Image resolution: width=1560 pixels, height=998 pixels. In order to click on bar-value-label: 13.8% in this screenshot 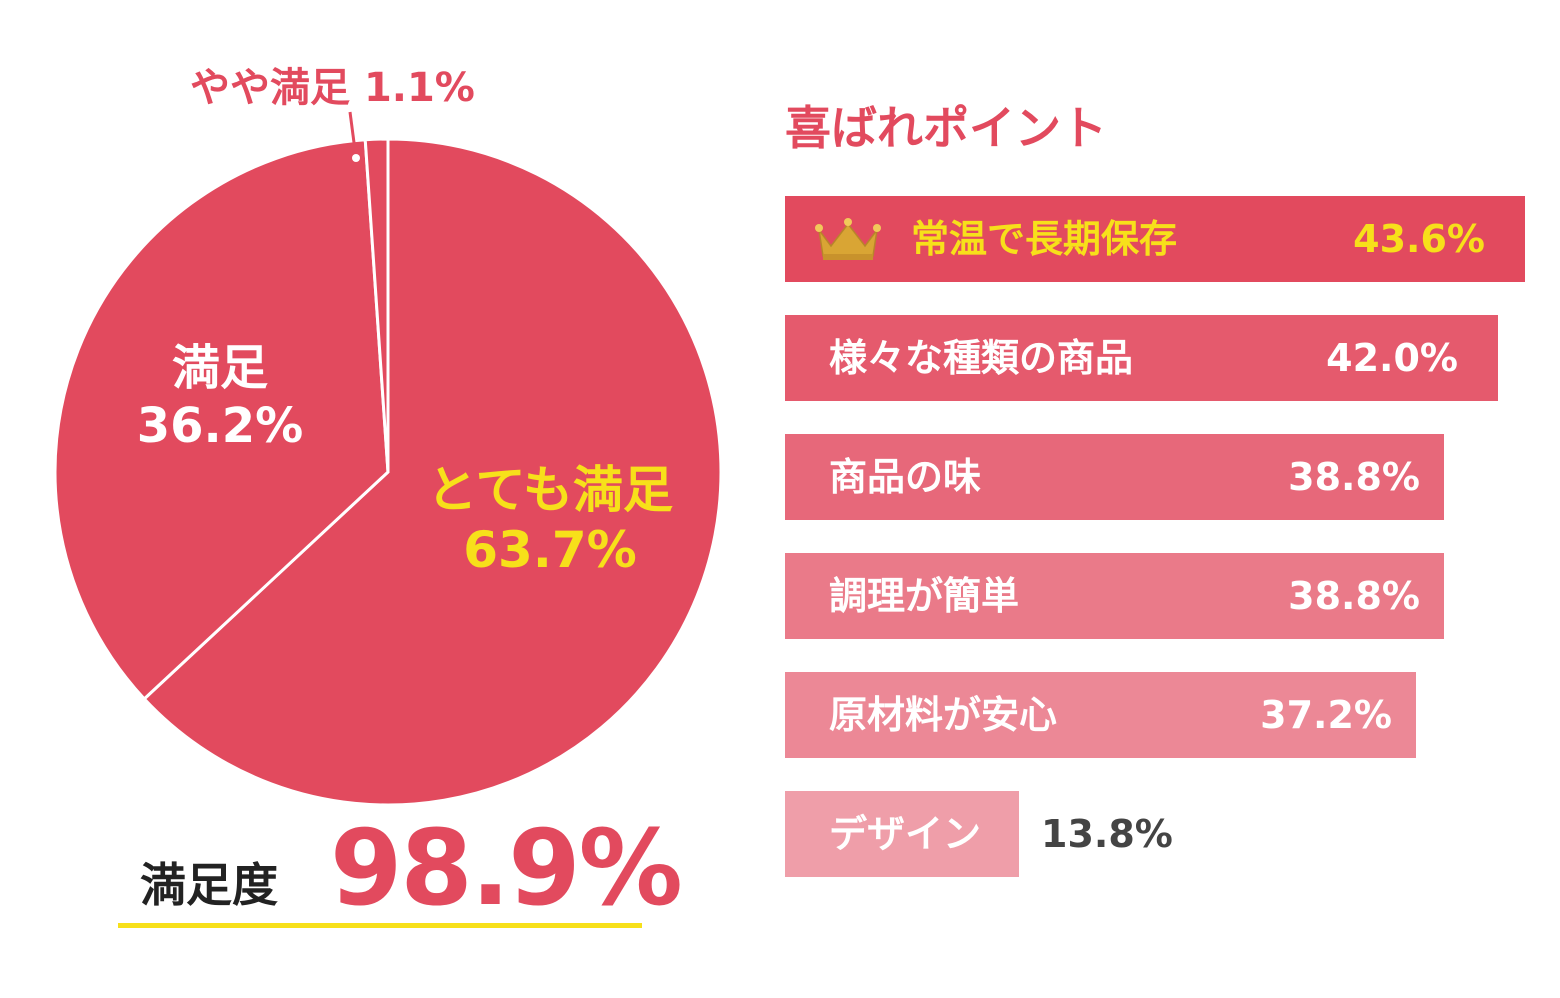, I will do `click(1107, 834)`.